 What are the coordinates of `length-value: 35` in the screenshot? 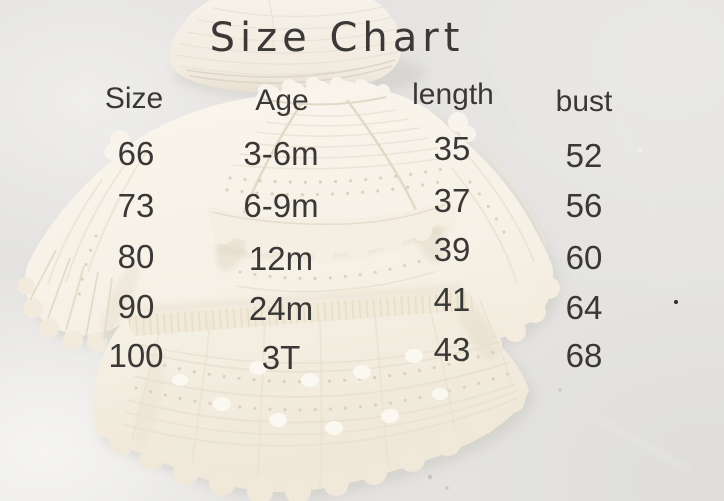 It's located at (452, 148).